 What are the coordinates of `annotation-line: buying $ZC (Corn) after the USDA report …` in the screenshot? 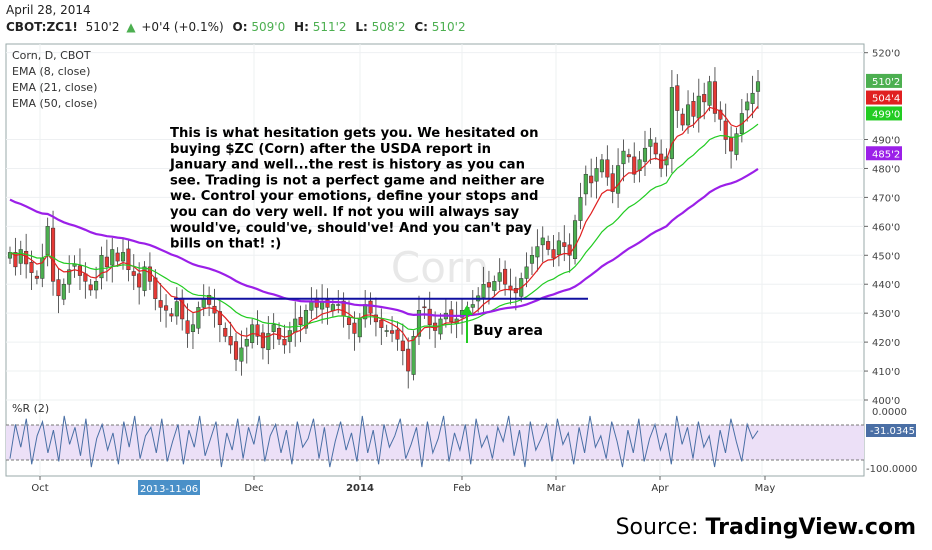 It's located at (330, 149).